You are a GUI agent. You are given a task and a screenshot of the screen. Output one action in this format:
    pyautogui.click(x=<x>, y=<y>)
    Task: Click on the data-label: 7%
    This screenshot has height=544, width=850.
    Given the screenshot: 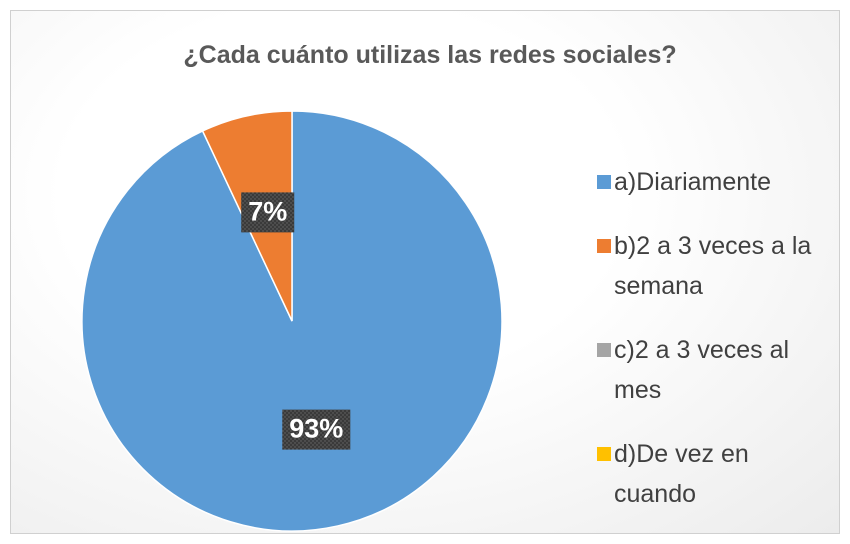 What is the action you would take?
    pyautogui.click(x=267, y=212)
    